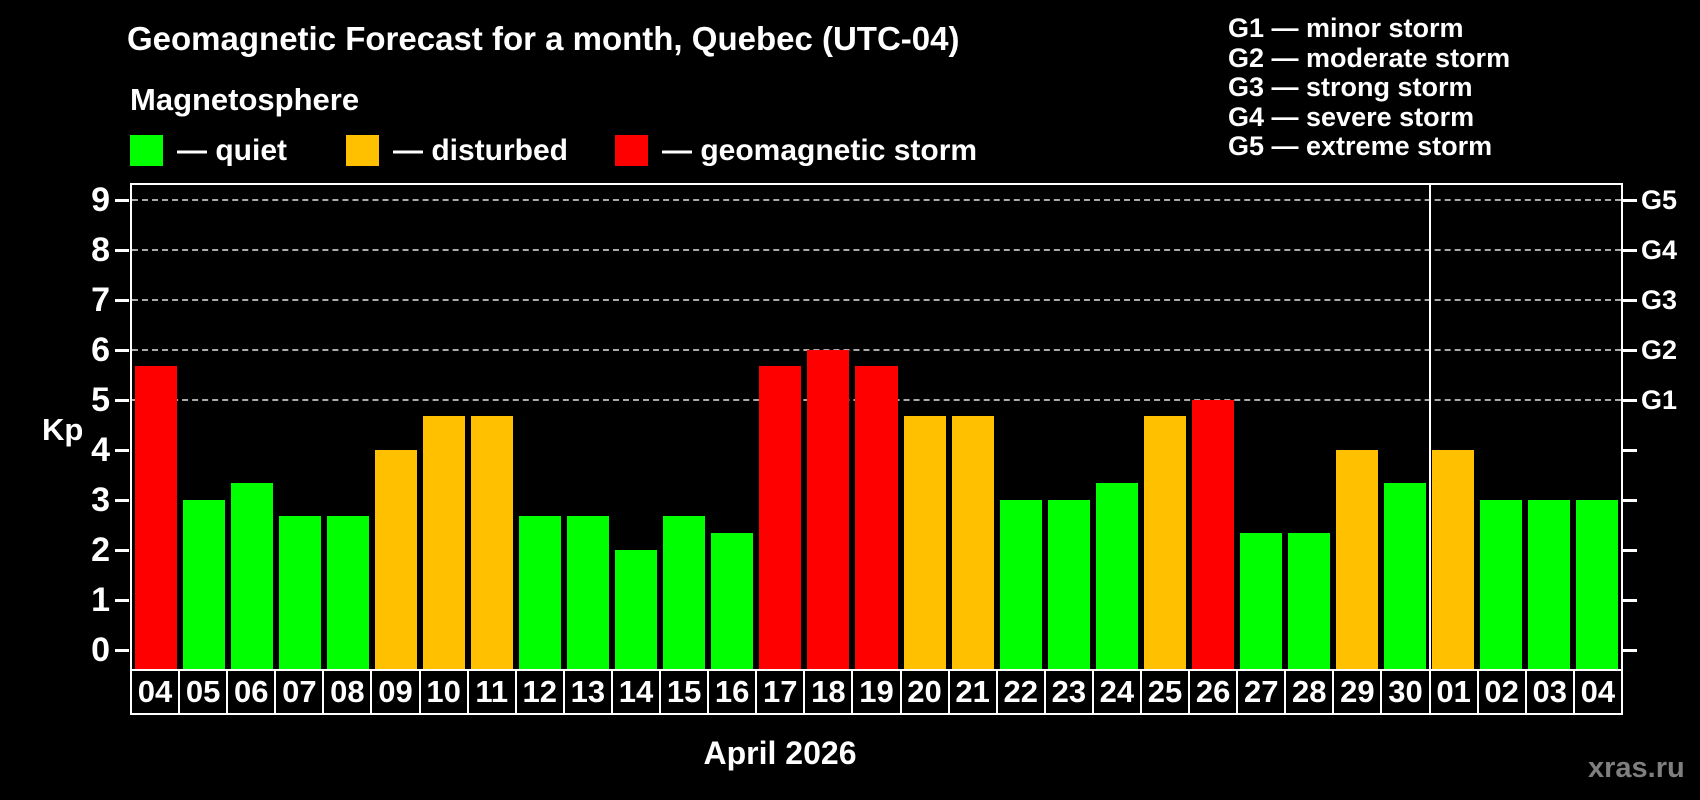 Image resolution: width=1700 pixels, height=800 pixels. What do you see at coordinates (1360, 146) in the screenshot?
I see `storm-scale-item: G5 — extreme storm` at bounding box center [1360, 146].